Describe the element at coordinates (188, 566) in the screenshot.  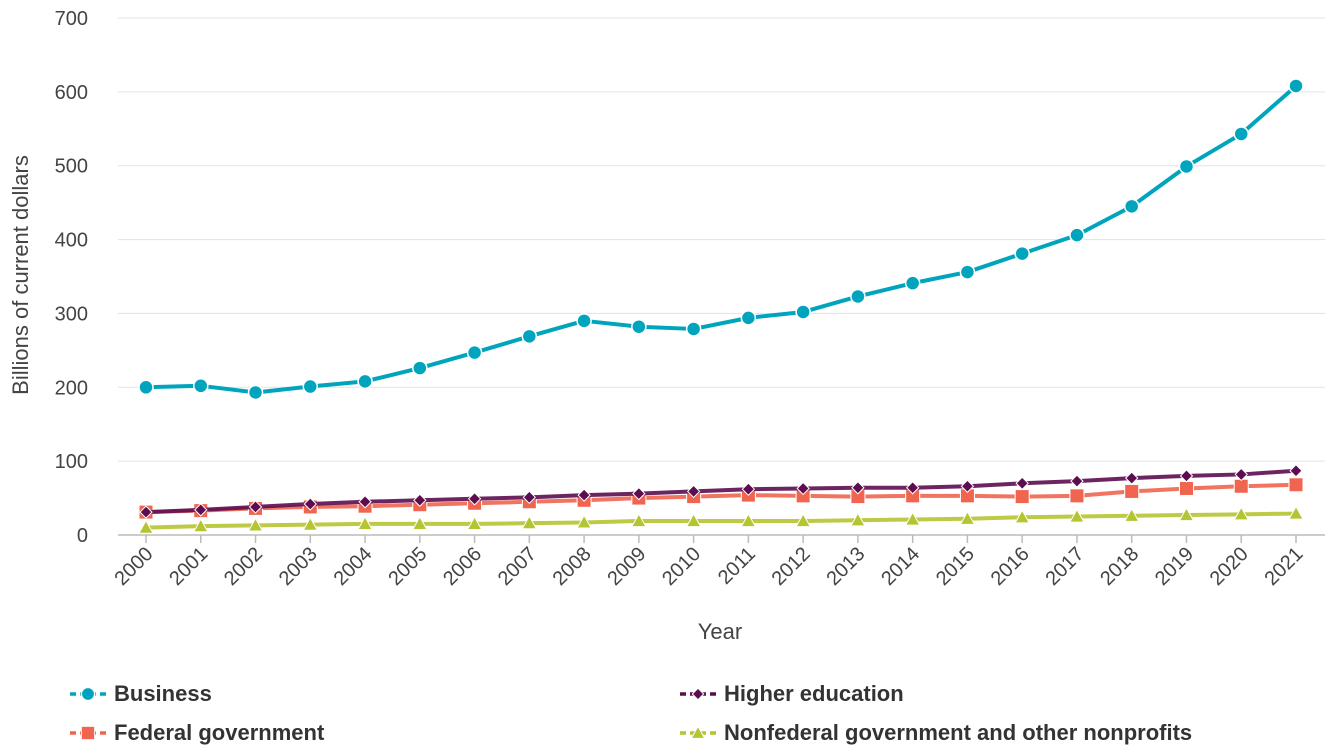
I see `x-tick-label: 2001` at that location.